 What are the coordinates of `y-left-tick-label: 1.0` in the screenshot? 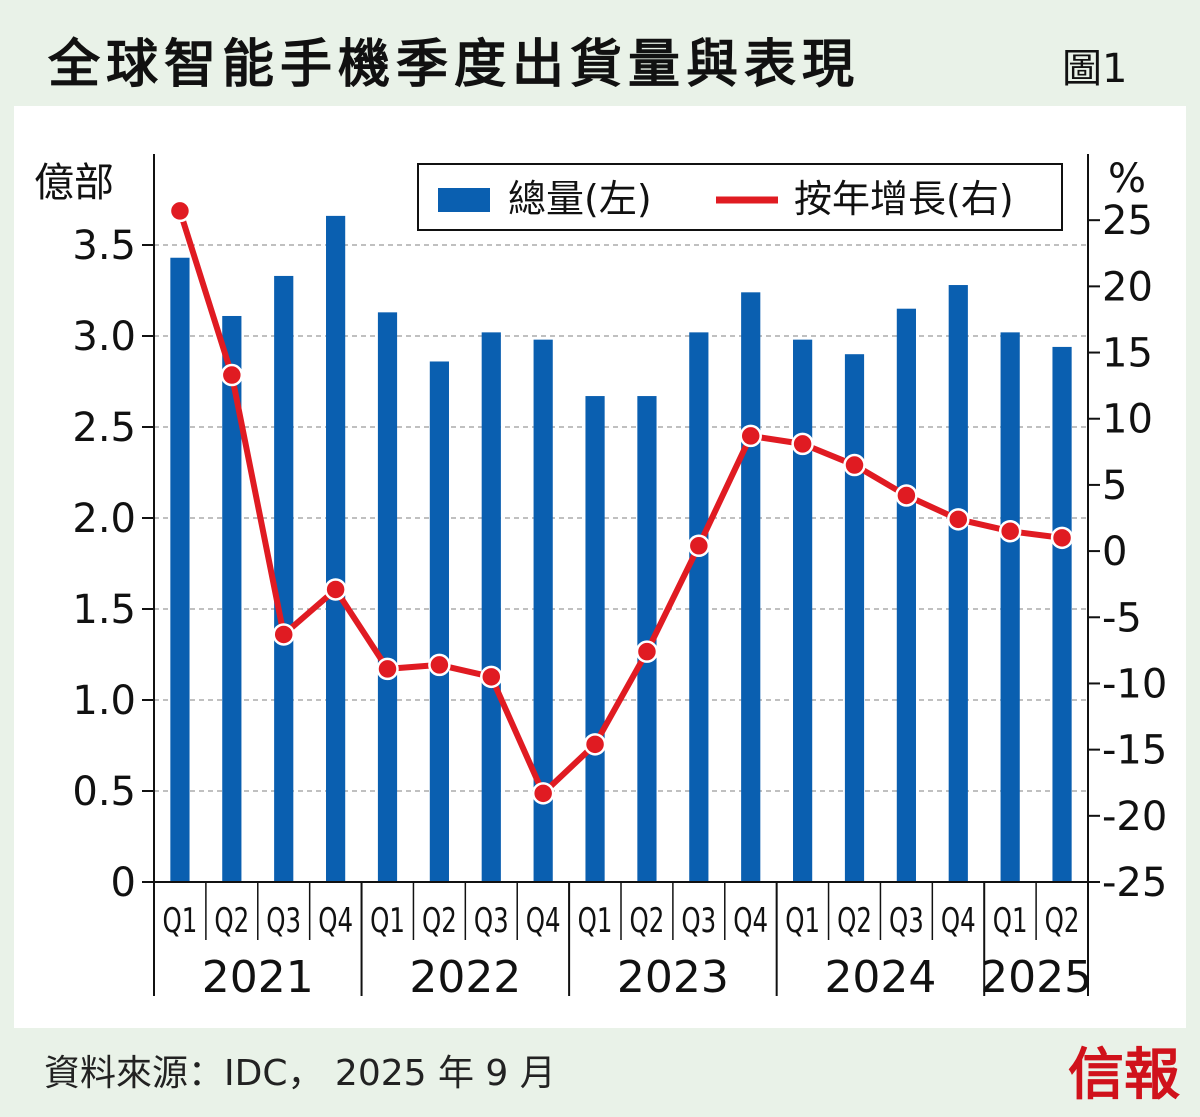 It's located at (104, 701).